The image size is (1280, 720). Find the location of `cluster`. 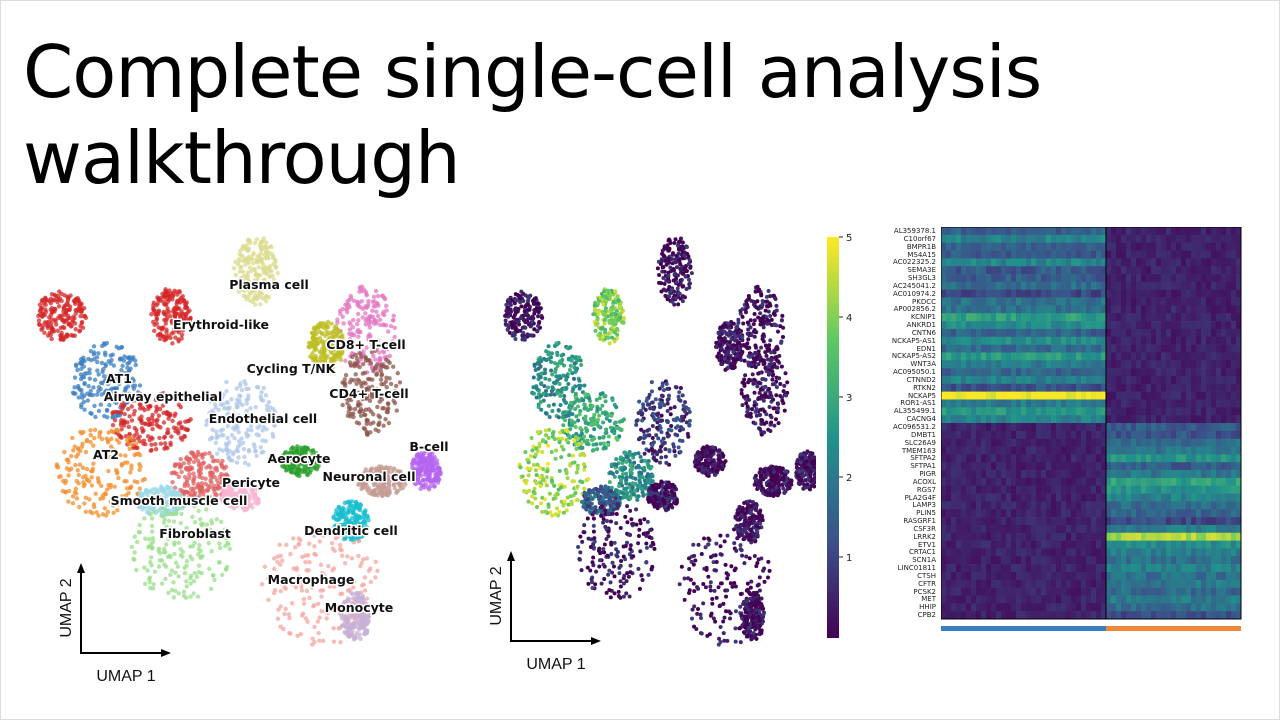

cluster is located at coordinates (255, 271).